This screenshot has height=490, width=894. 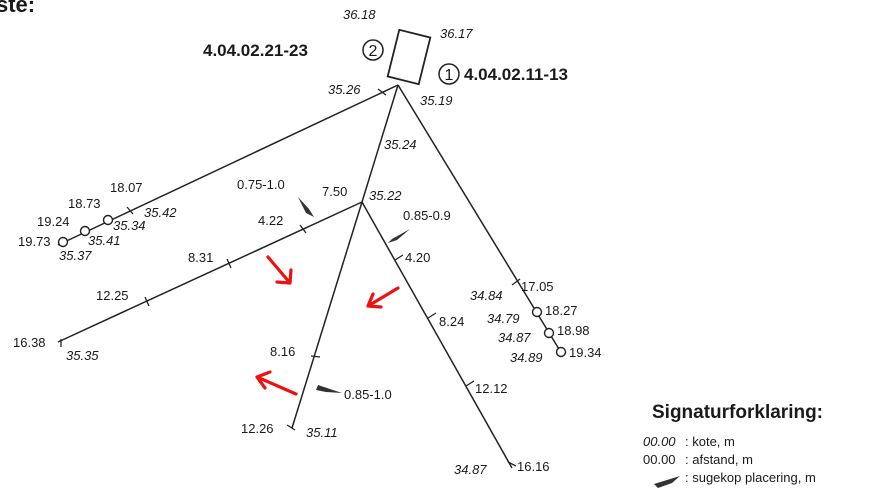 I want to click on kote-label: 35.41, so click(x=104, y=240).